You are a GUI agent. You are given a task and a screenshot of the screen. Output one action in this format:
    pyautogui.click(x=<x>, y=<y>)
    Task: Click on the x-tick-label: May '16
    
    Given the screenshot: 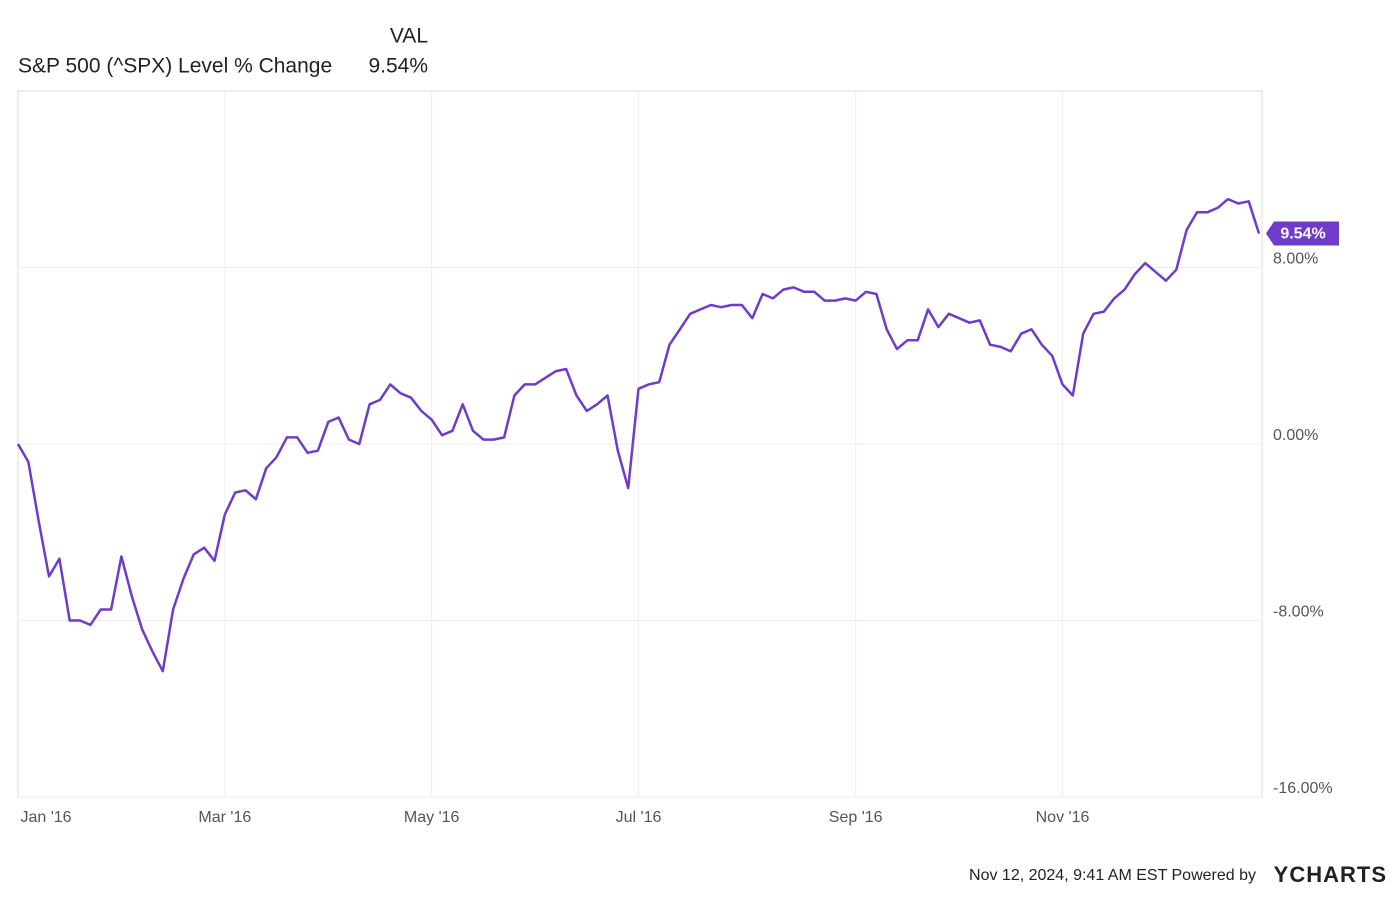 What is the action you would take?
    pyautogui.click(x=432, y=817)
    